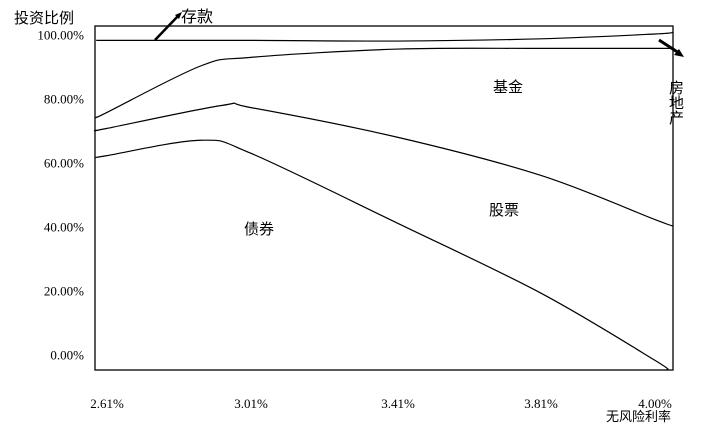 This screenshot has width=704, height=436. I want to click on label-real-estate: 房地产, so click(675, 102).